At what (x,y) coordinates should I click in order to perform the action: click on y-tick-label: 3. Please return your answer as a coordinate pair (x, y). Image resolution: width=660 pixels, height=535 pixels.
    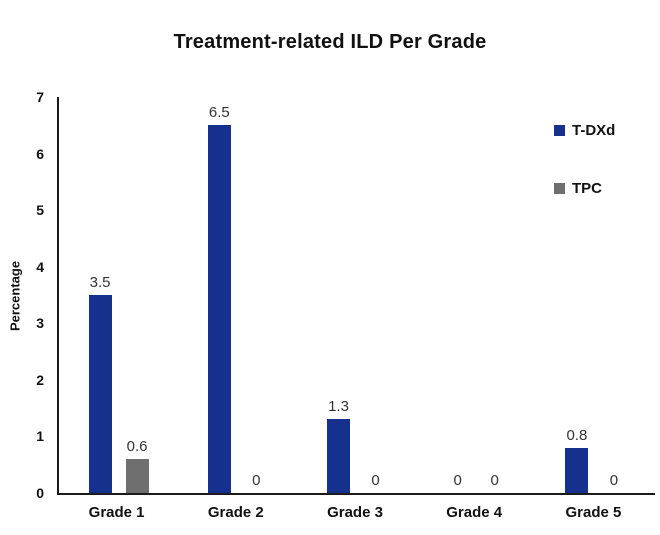
    Looking at the image, I should click on (40, 323).